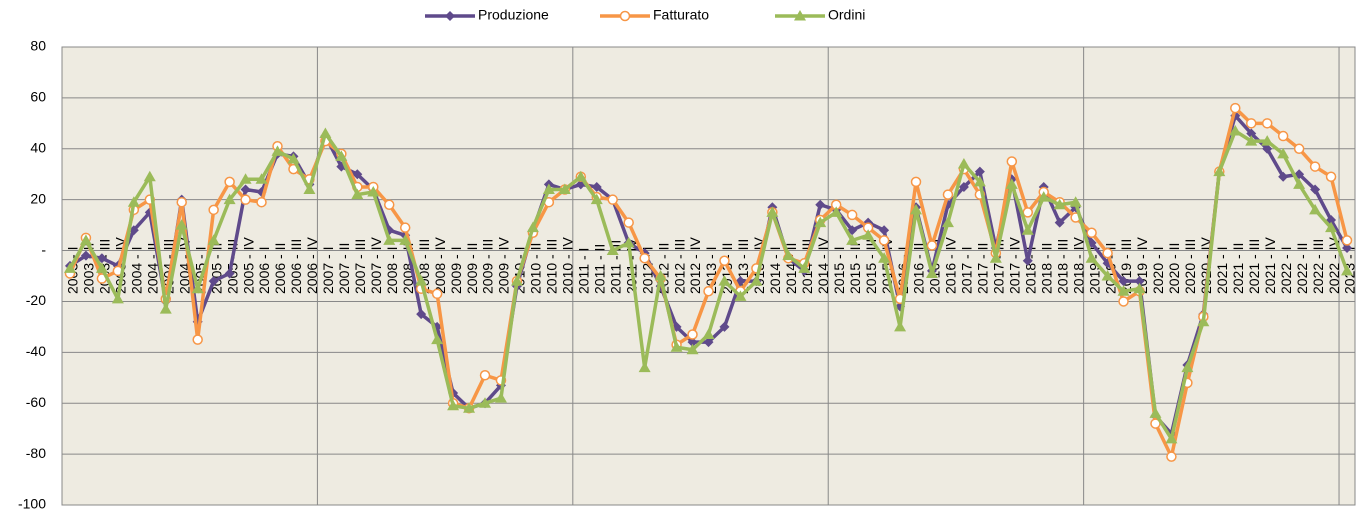  I want to click on x-tick-label: 2009 - IV, so click(504, 265).